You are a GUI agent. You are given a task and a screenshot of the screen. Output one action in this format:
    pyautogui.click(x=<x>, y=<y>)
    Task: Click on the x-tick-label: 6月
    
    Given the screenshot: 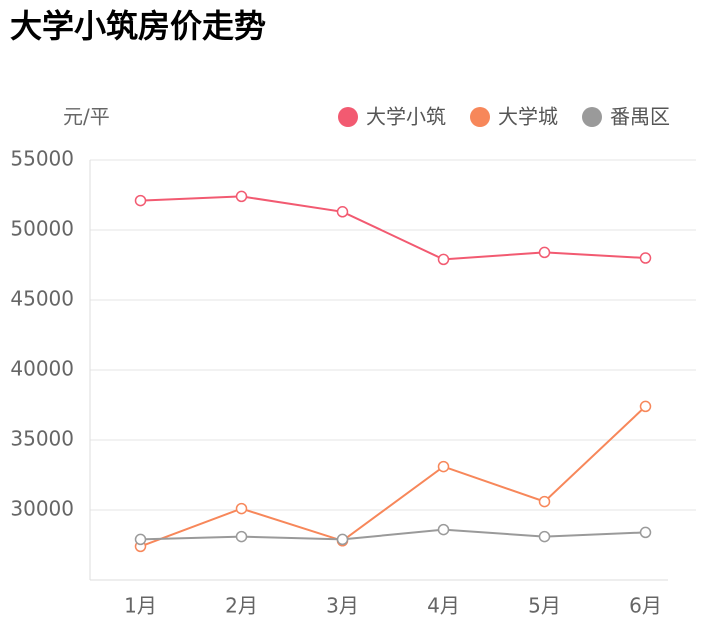 What is the action you would take?
    pyautogui.click(x=645, y=606)
    